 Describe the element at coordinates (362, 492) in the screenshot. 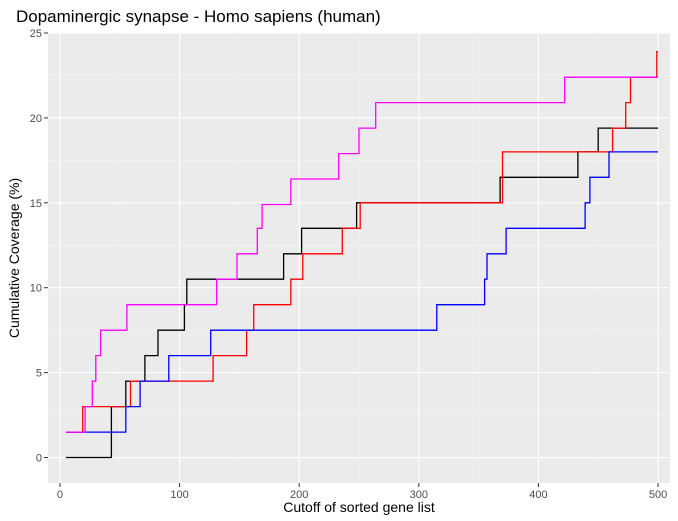

I see `x-axis-ticks: 0 100 200 300 400 500` at that location.